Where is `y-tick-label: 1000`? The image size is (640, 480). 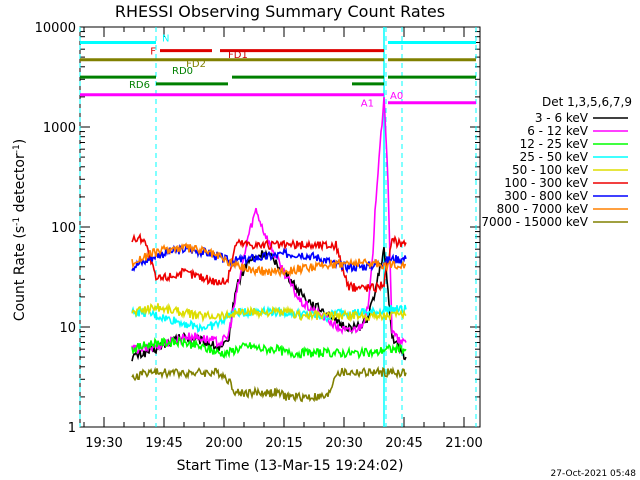
y-tick-label: 1000 is located at coordinates (59, 128).